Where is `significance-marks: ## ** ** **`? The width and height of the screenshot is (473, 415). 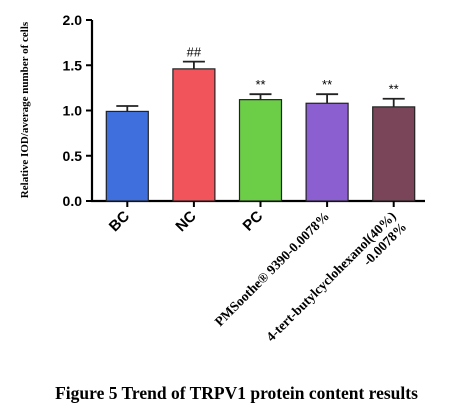 significance-marks: ## ** ** ** is located at coordinates (293, 71).